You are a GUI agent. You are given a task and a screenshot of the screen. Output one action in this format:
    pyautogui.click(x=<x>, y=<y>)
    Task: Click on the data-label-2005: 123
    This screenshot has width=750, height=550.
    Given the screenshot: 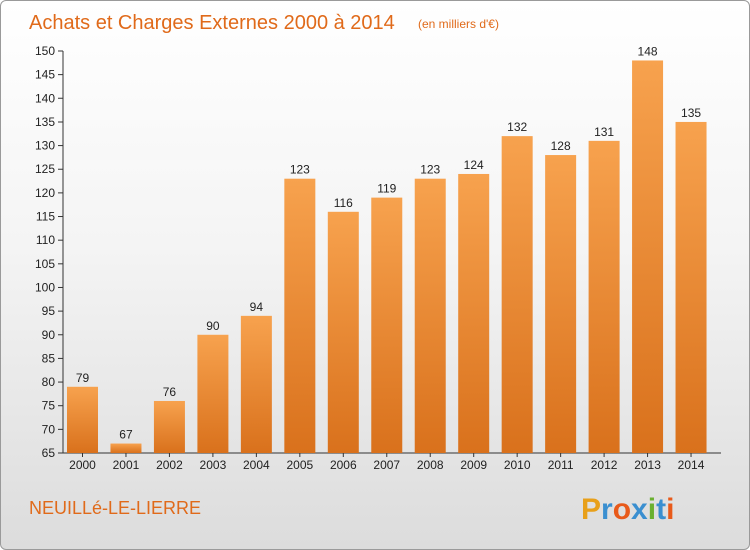 What is the action you would take?
    pyautogui.click(x=300, y=170)
    